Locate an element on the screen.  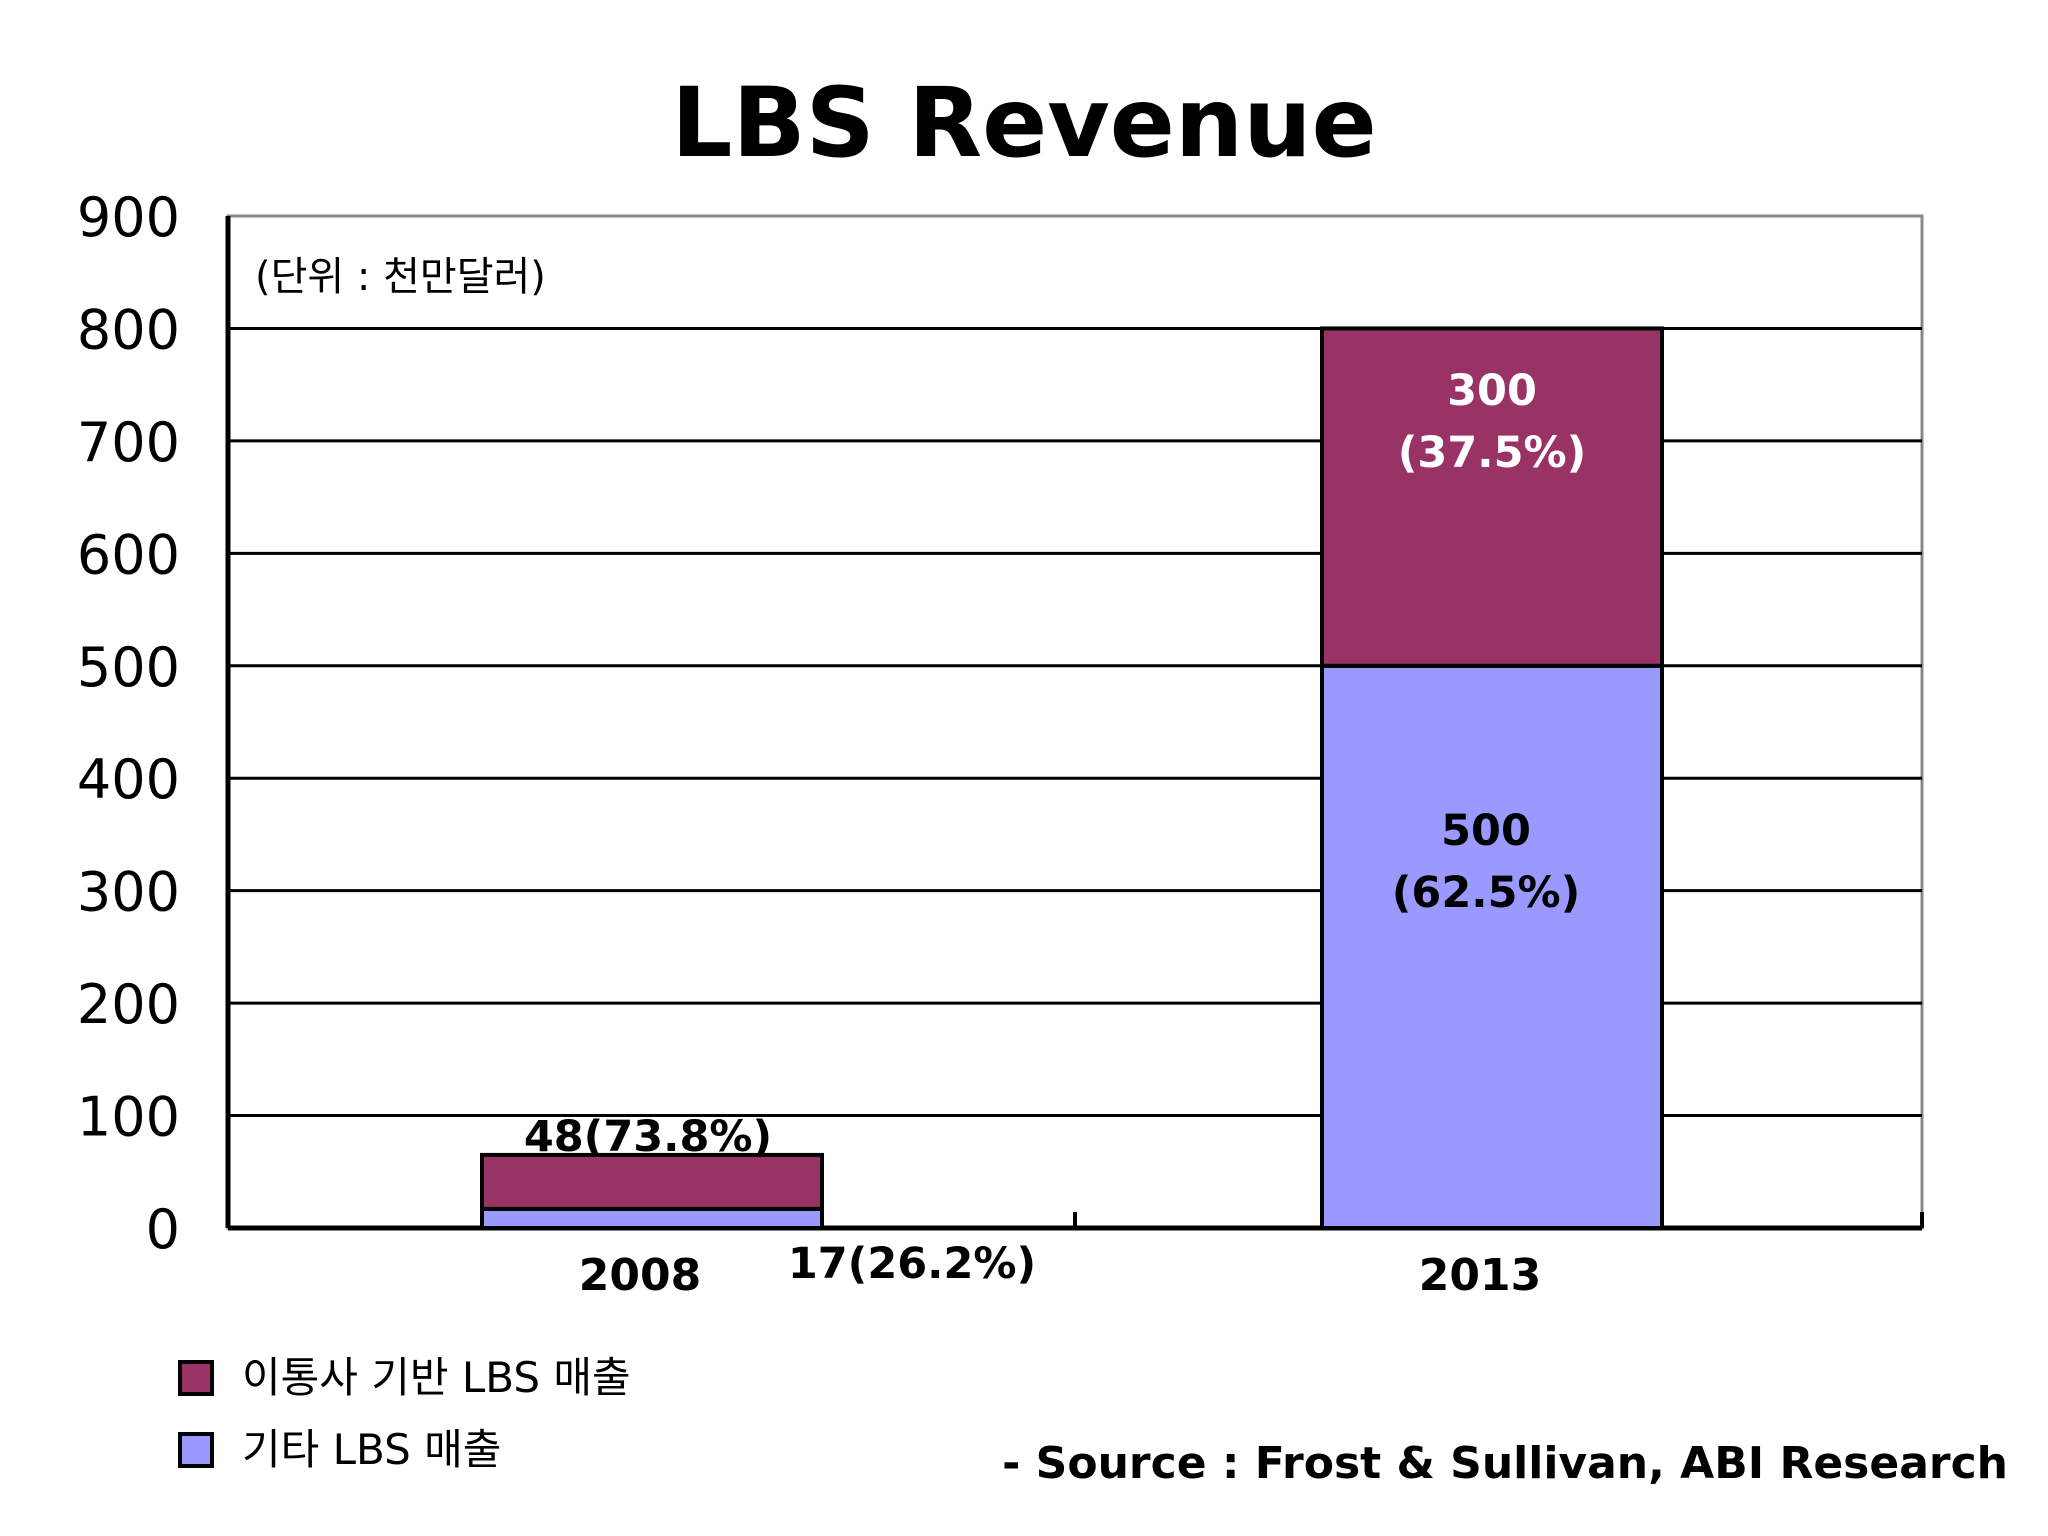
x-tick-label-2008: 2008 is located at coordinates (640, 1275).